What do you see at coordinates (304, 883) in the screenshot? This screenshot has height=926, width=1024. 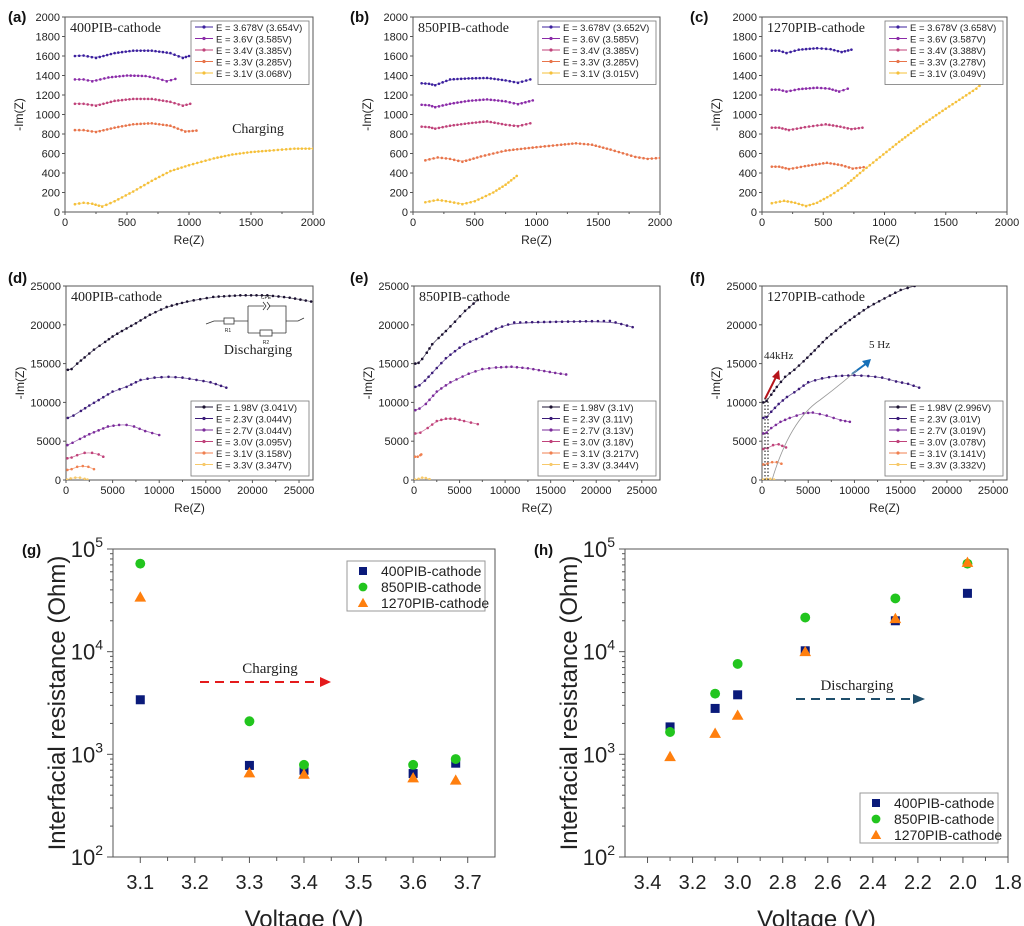 I see `x-tick-label: 3.4` at bounding box center [304, 883].